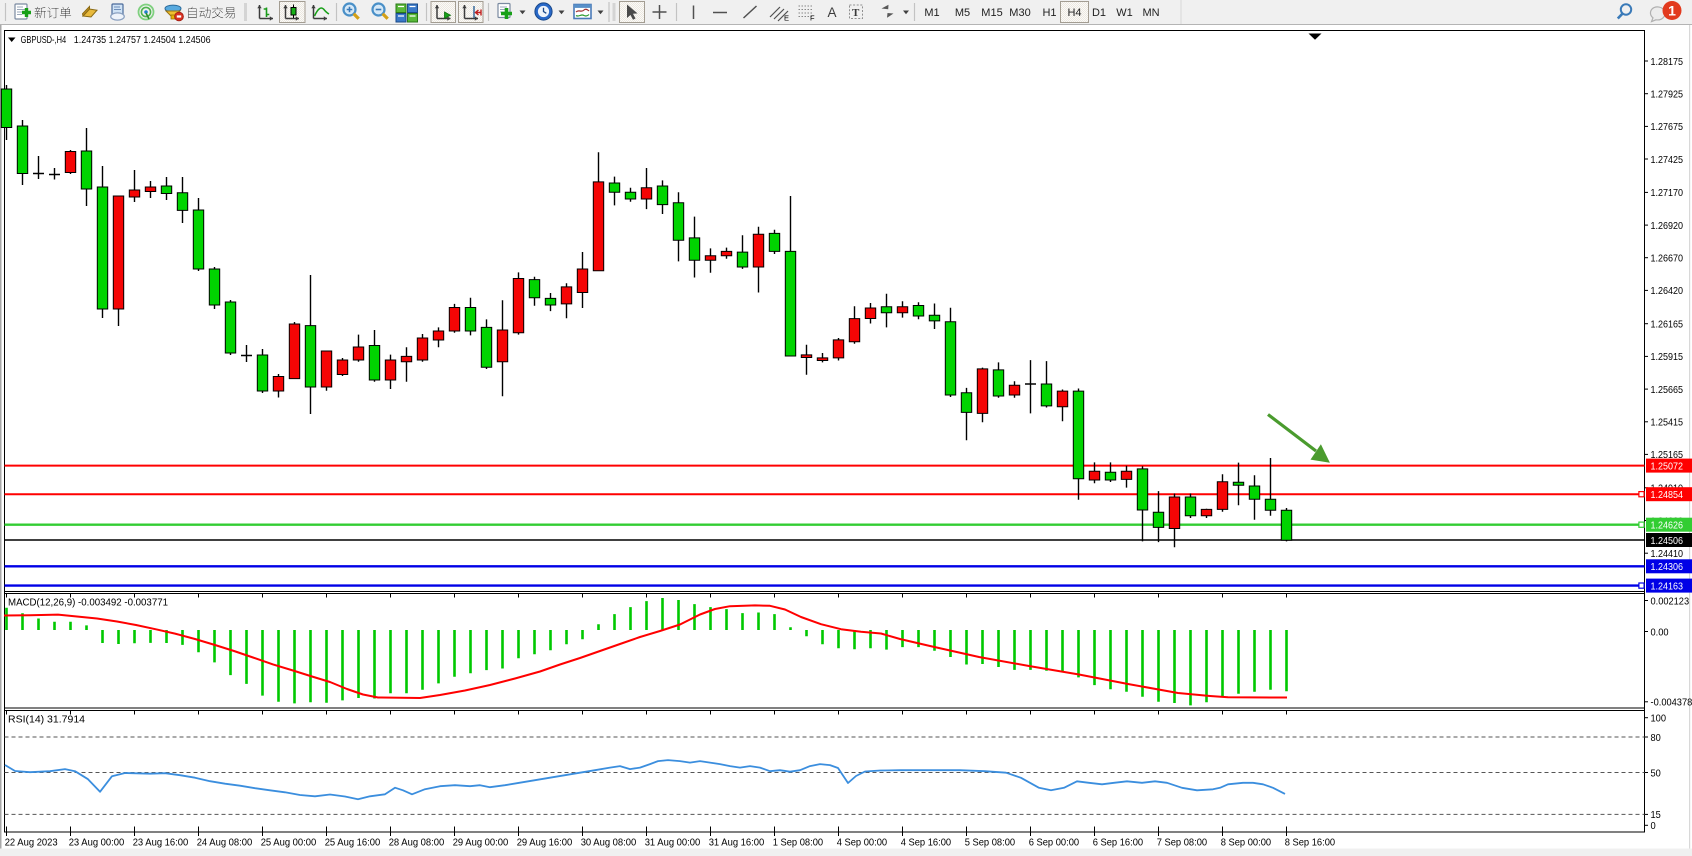  What do you see at coordinates (1667, 127) in the screenshot?
I see `svg-text: 1.27675` at bounding box center [1667, 127].